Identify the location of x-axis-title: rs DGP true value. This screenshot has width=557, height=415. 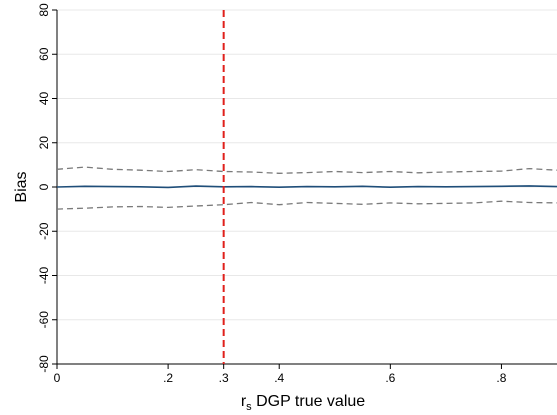
(303, 403).